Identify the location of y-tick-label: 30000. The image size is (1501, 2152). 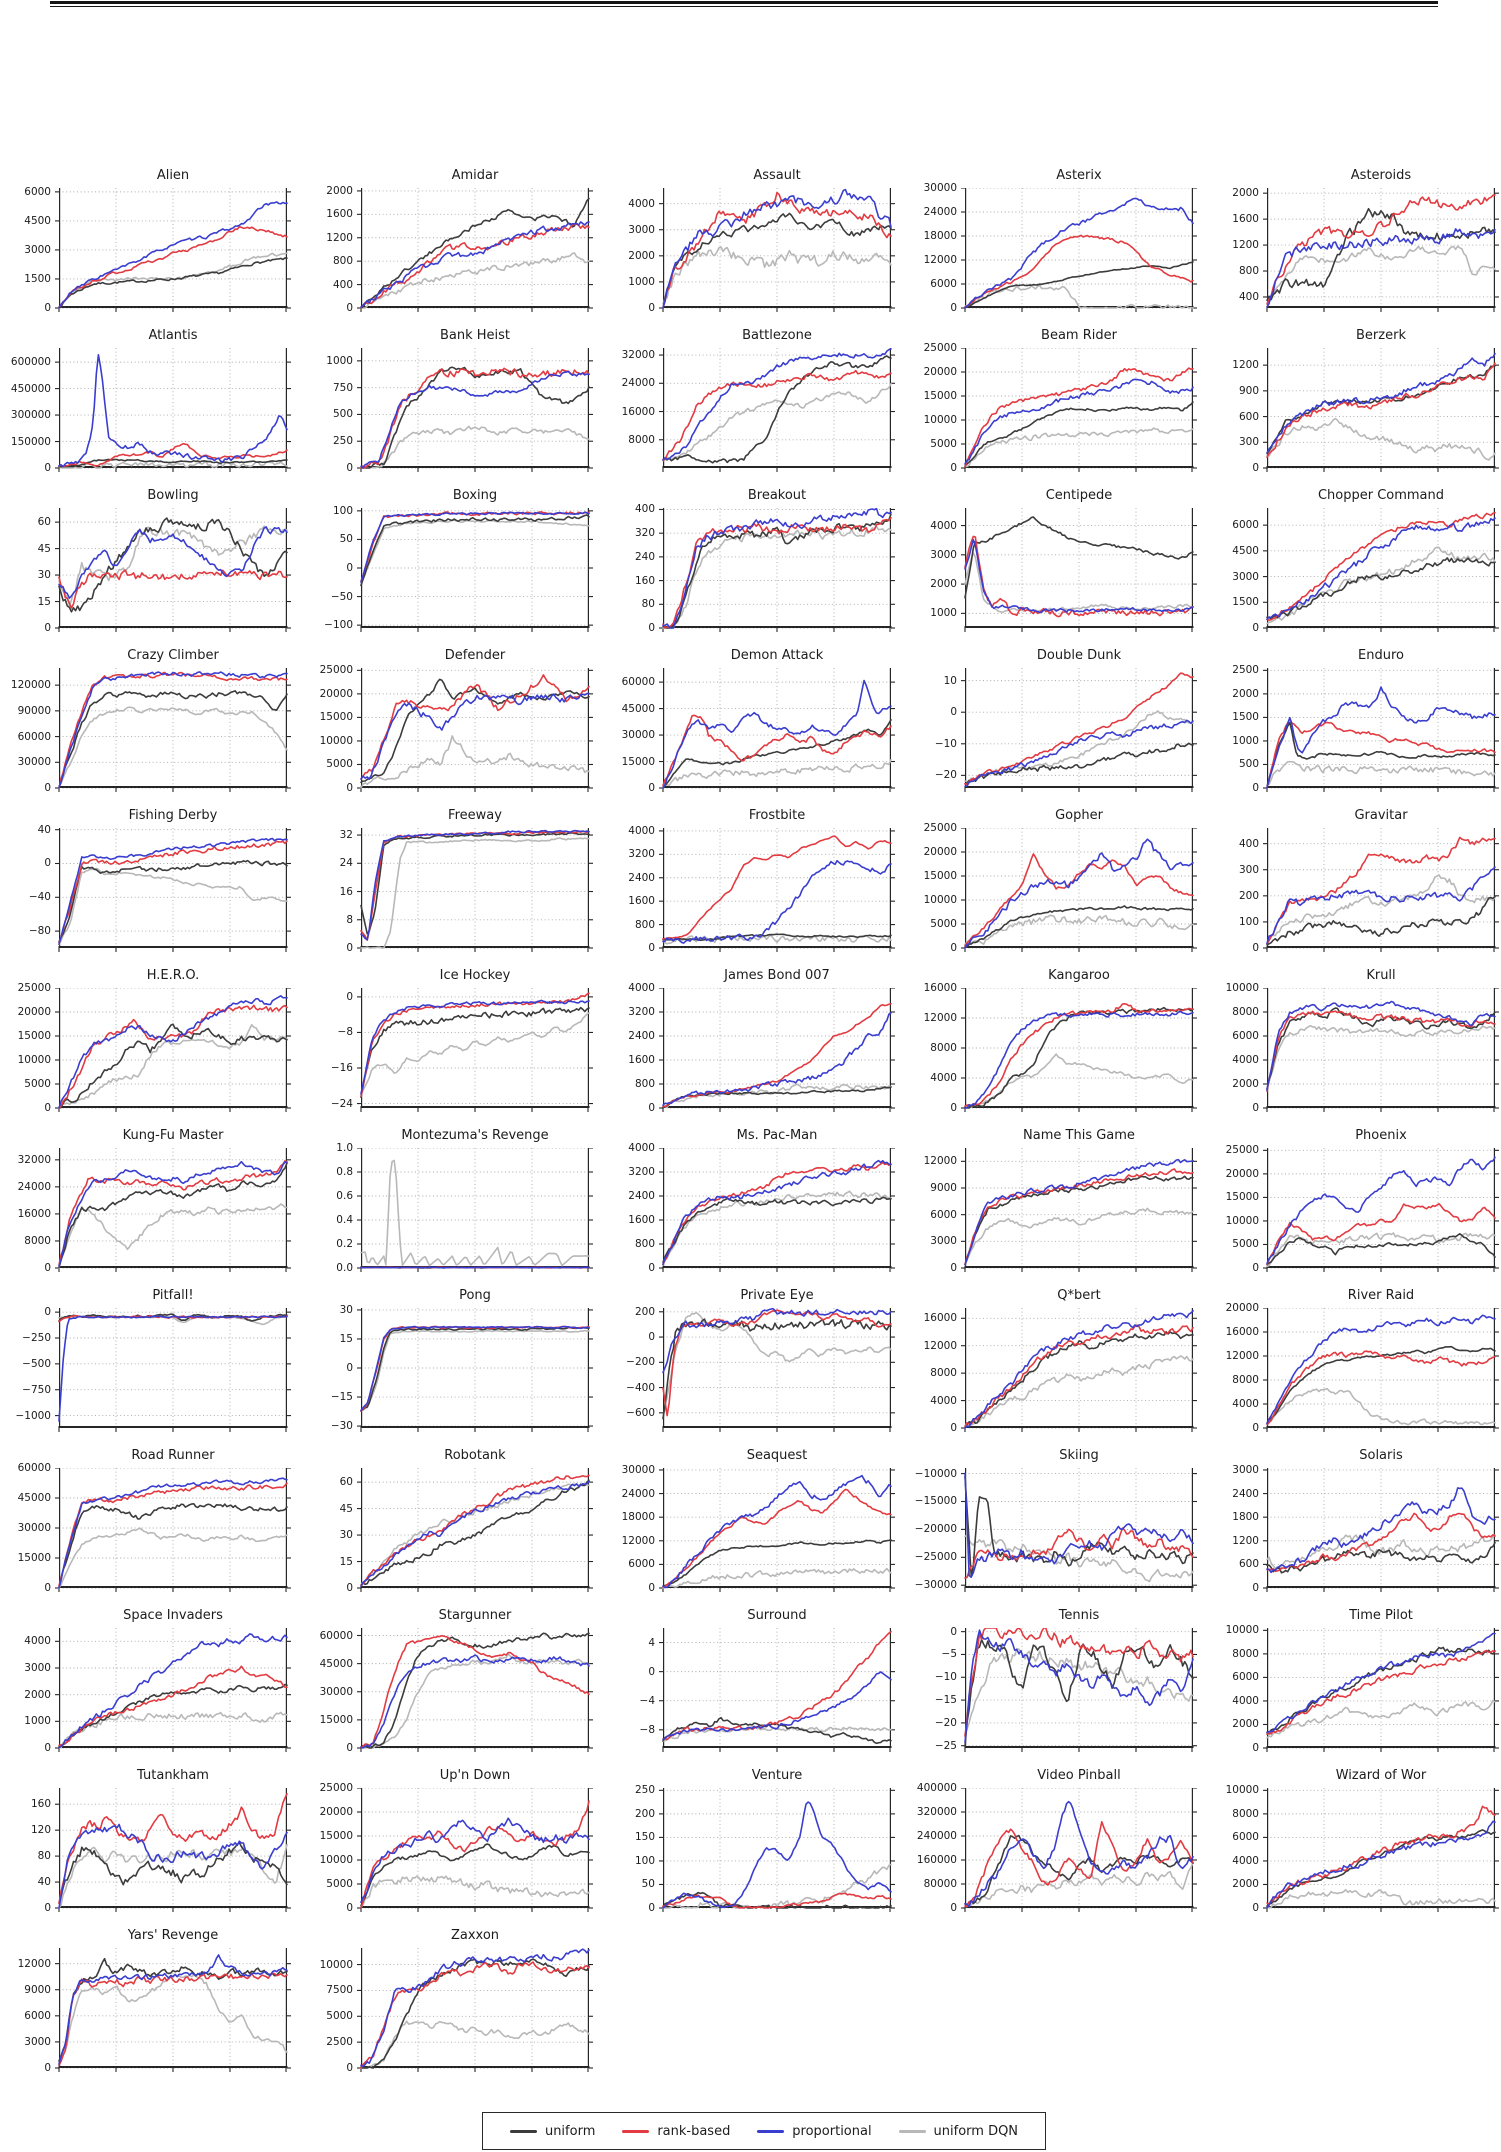
(940, 188).